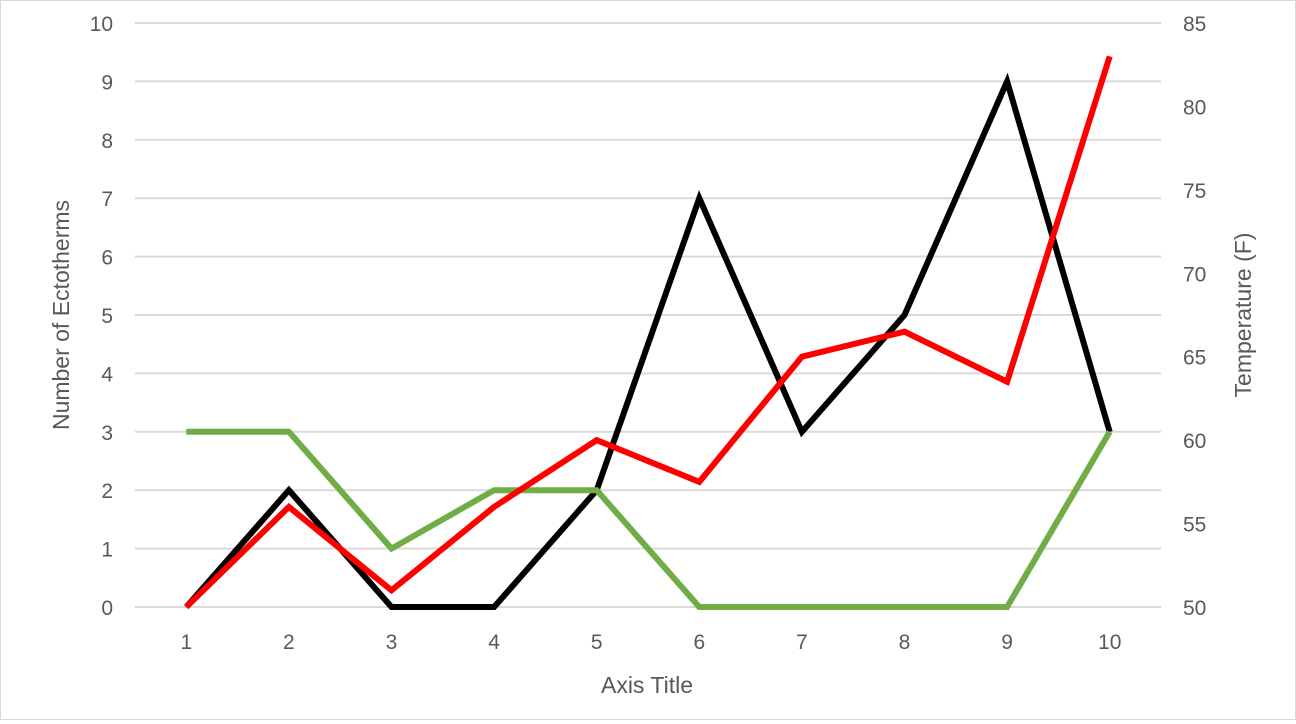 The height and width of the screenshot is (724, 1296). I want to click on x-tick-label: 3, so click(392, 642).